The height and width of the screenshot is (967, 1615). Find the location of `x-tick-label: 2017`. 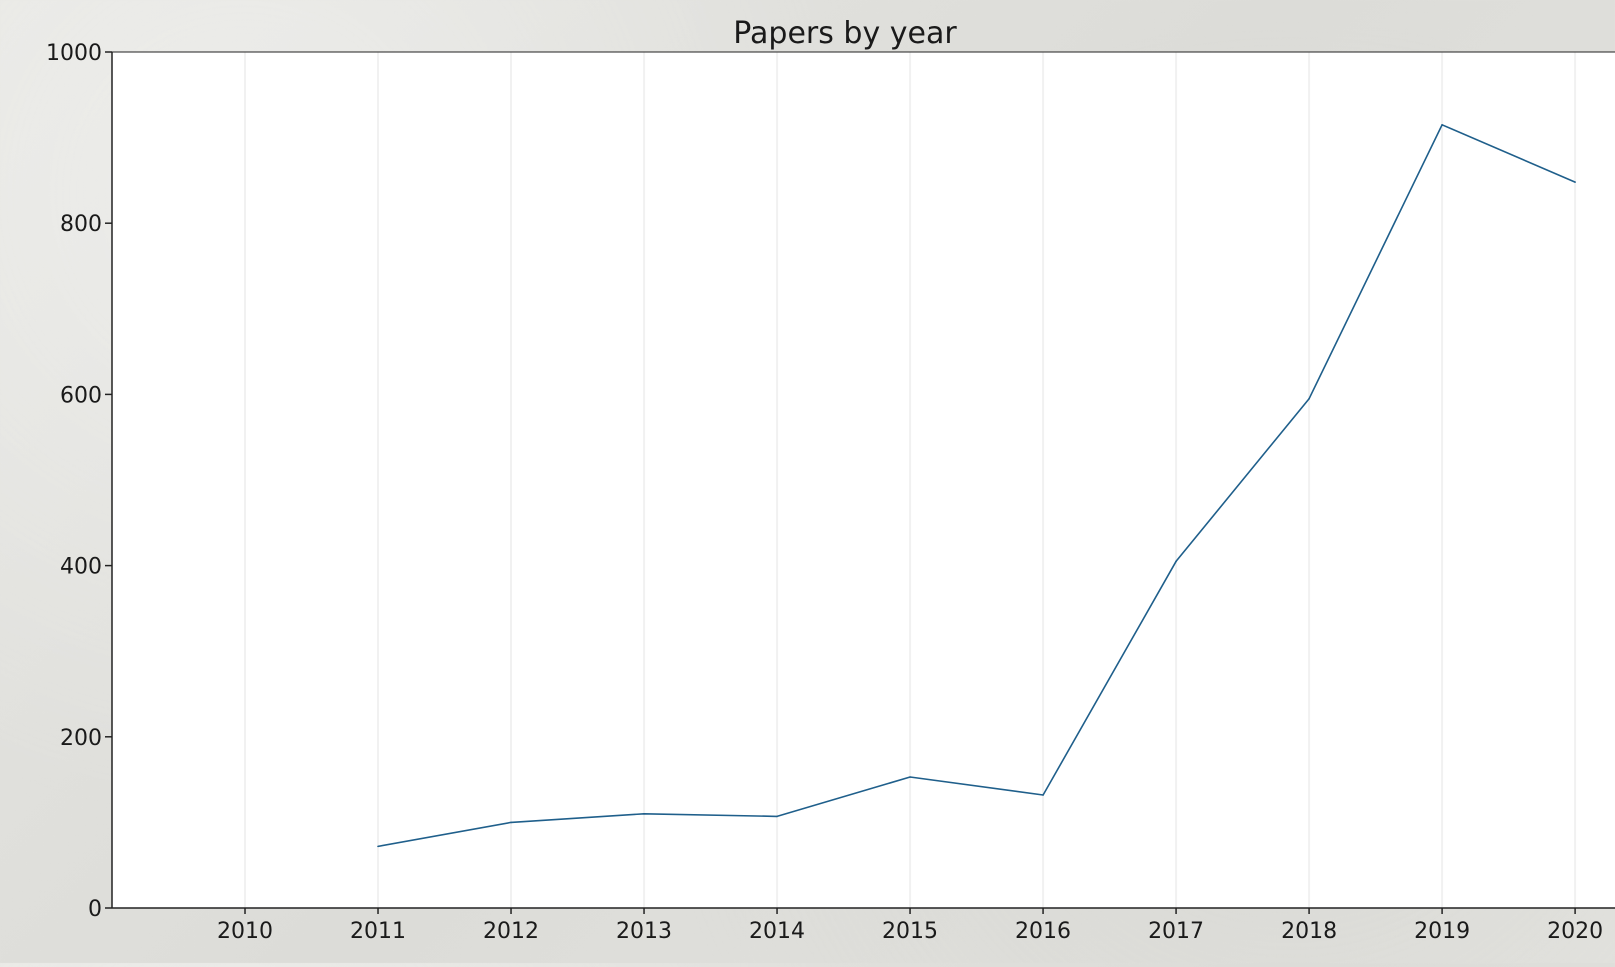

x-tick-label: 2017 is located at coordinates (1176, 931).